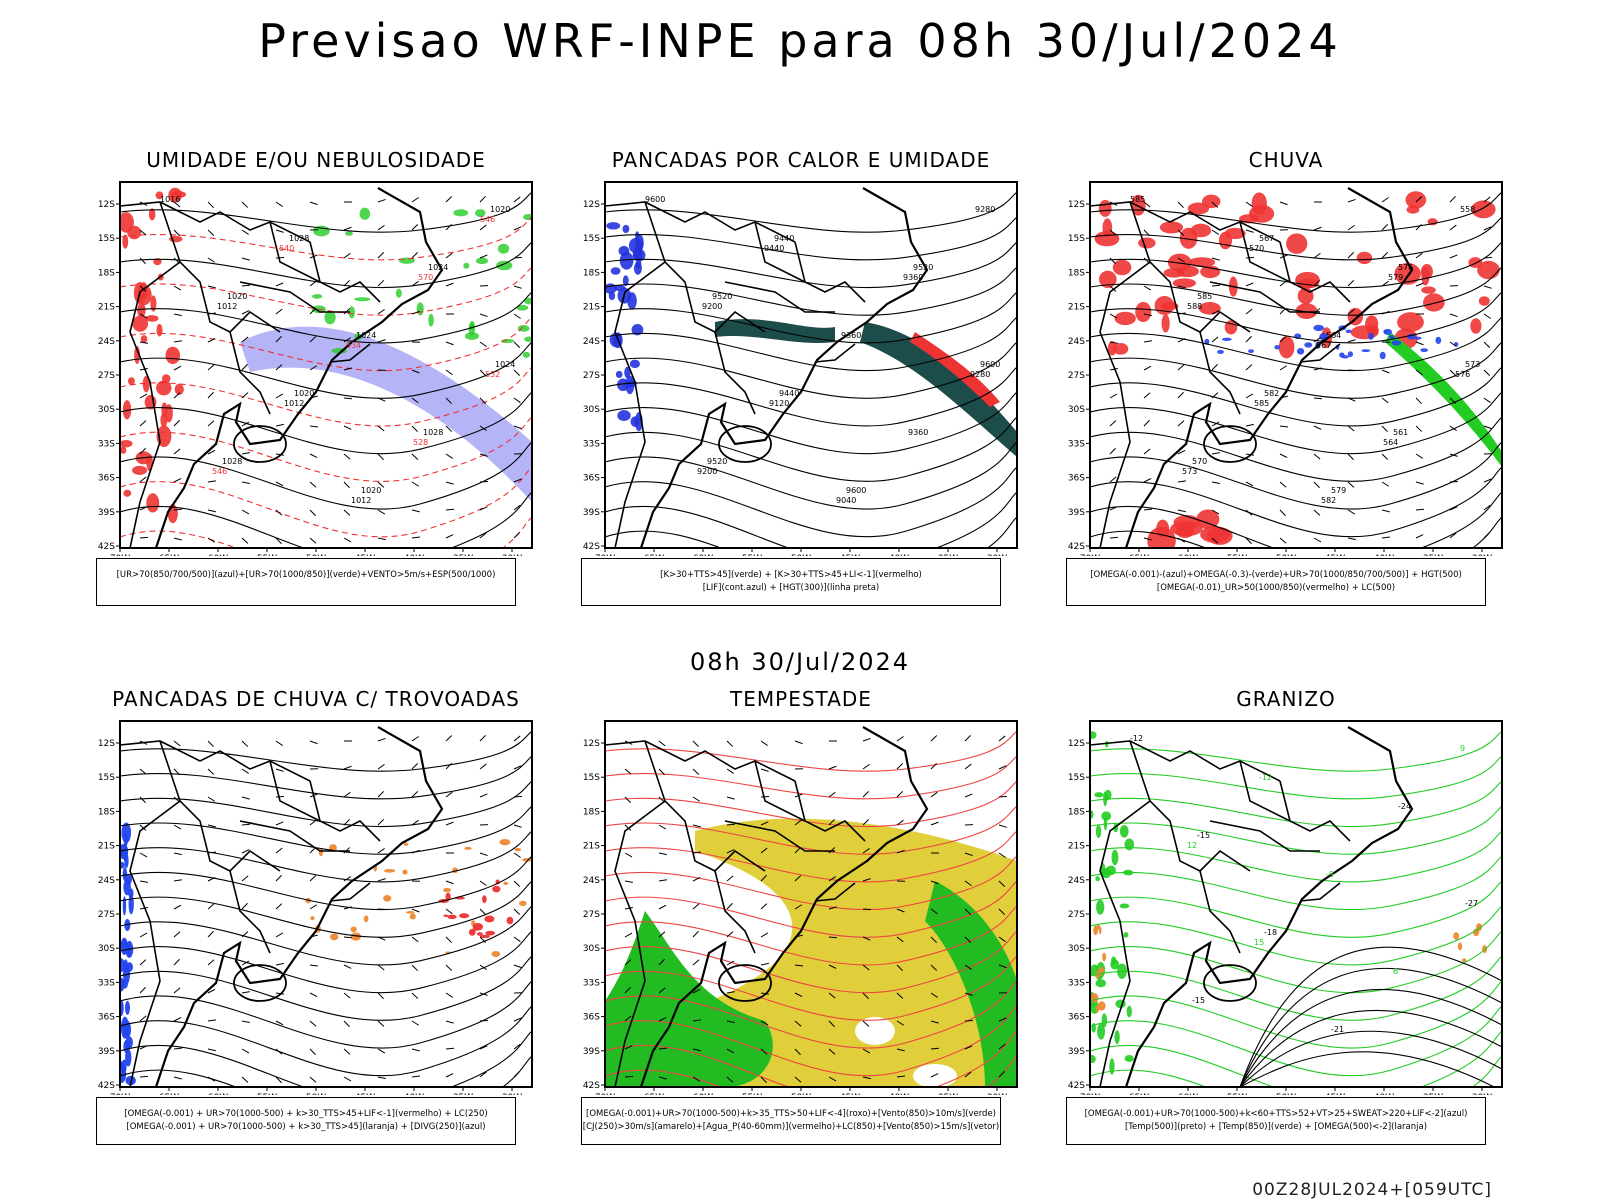 This screenshot has height=1200, width=1600. I want to click on lat-label: 36S, so click(1076, 479).